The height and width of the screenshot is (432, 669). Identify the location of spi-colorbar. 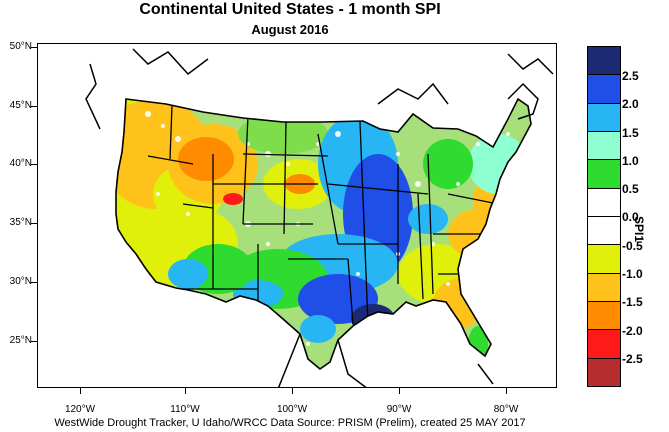
(604, 216).